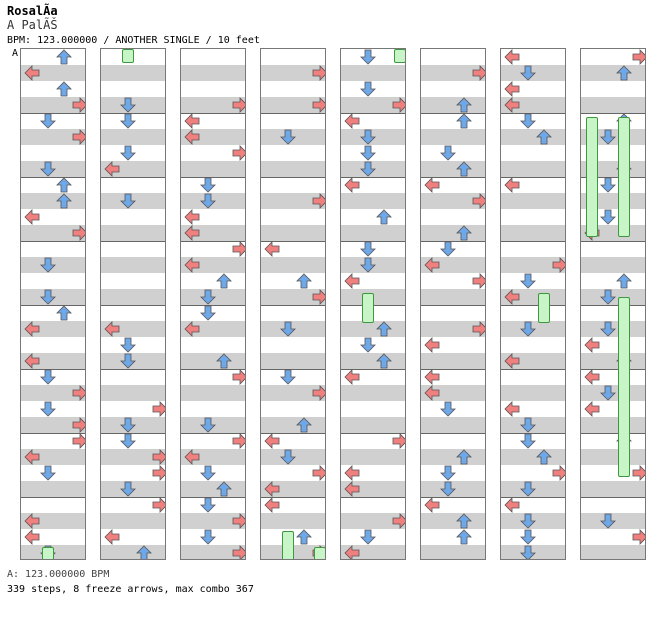 The image size is (672, 620). I want to click on song-title: RosalÃ­a, so click(32, 11).